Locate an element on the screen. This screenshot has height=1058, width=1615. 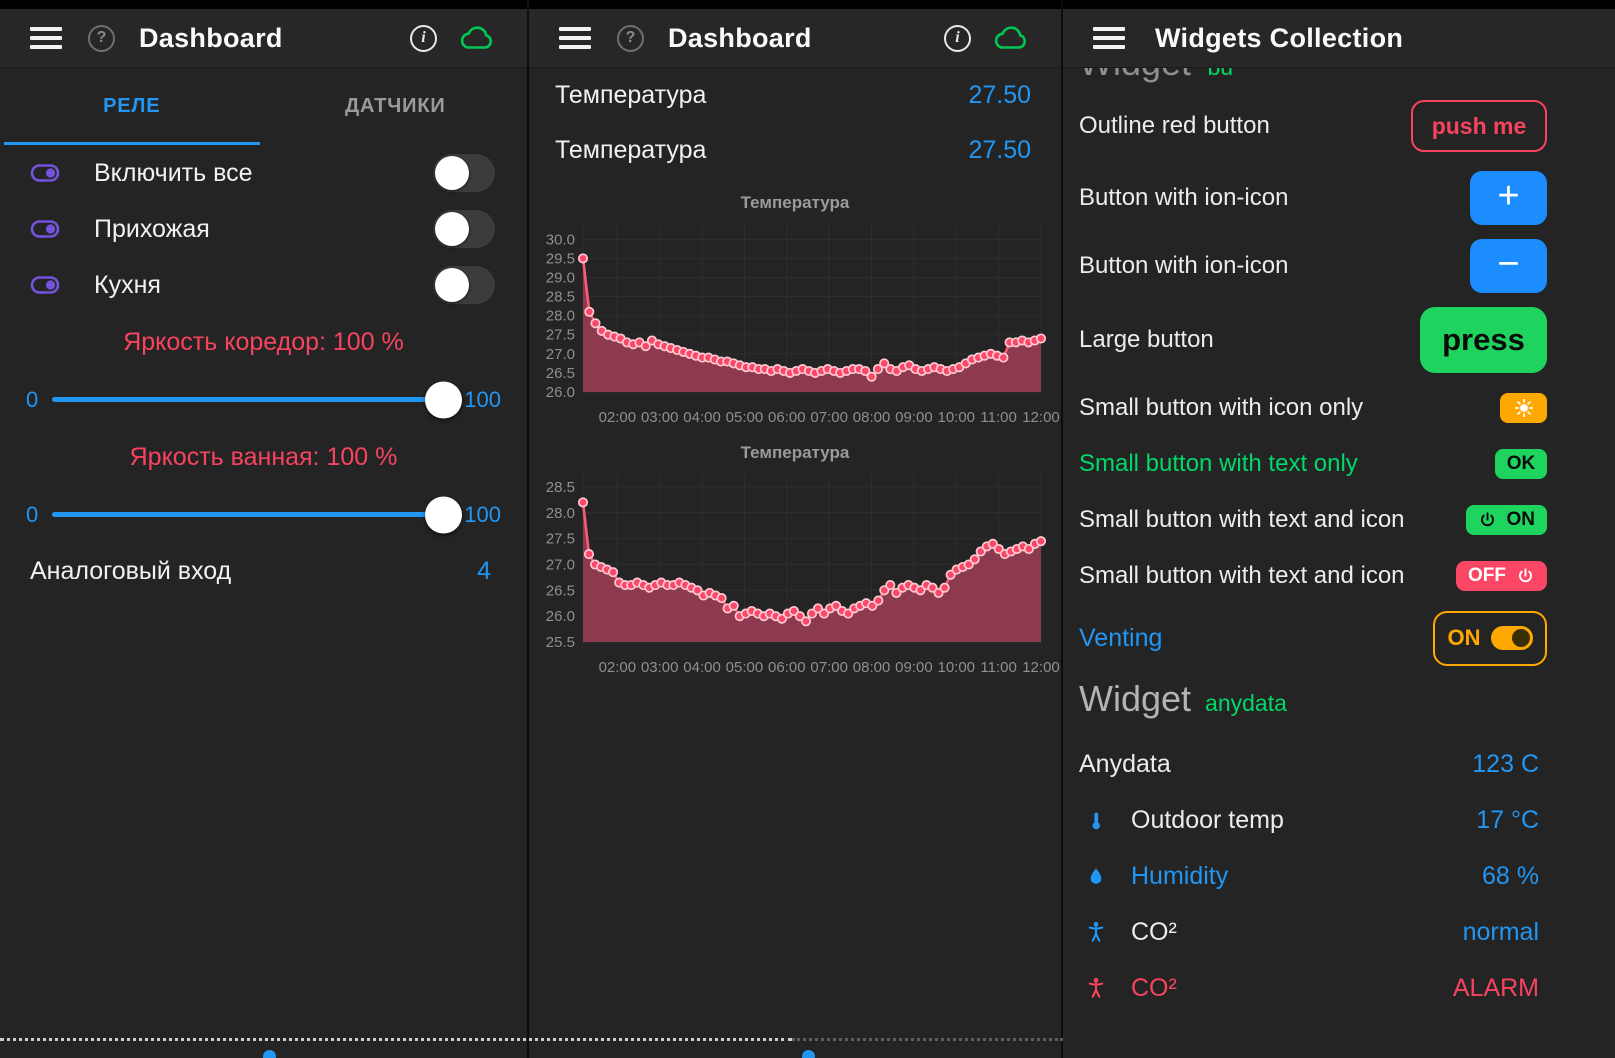
clipped-heading-title: Widget is located at coordinates (1135, 75).